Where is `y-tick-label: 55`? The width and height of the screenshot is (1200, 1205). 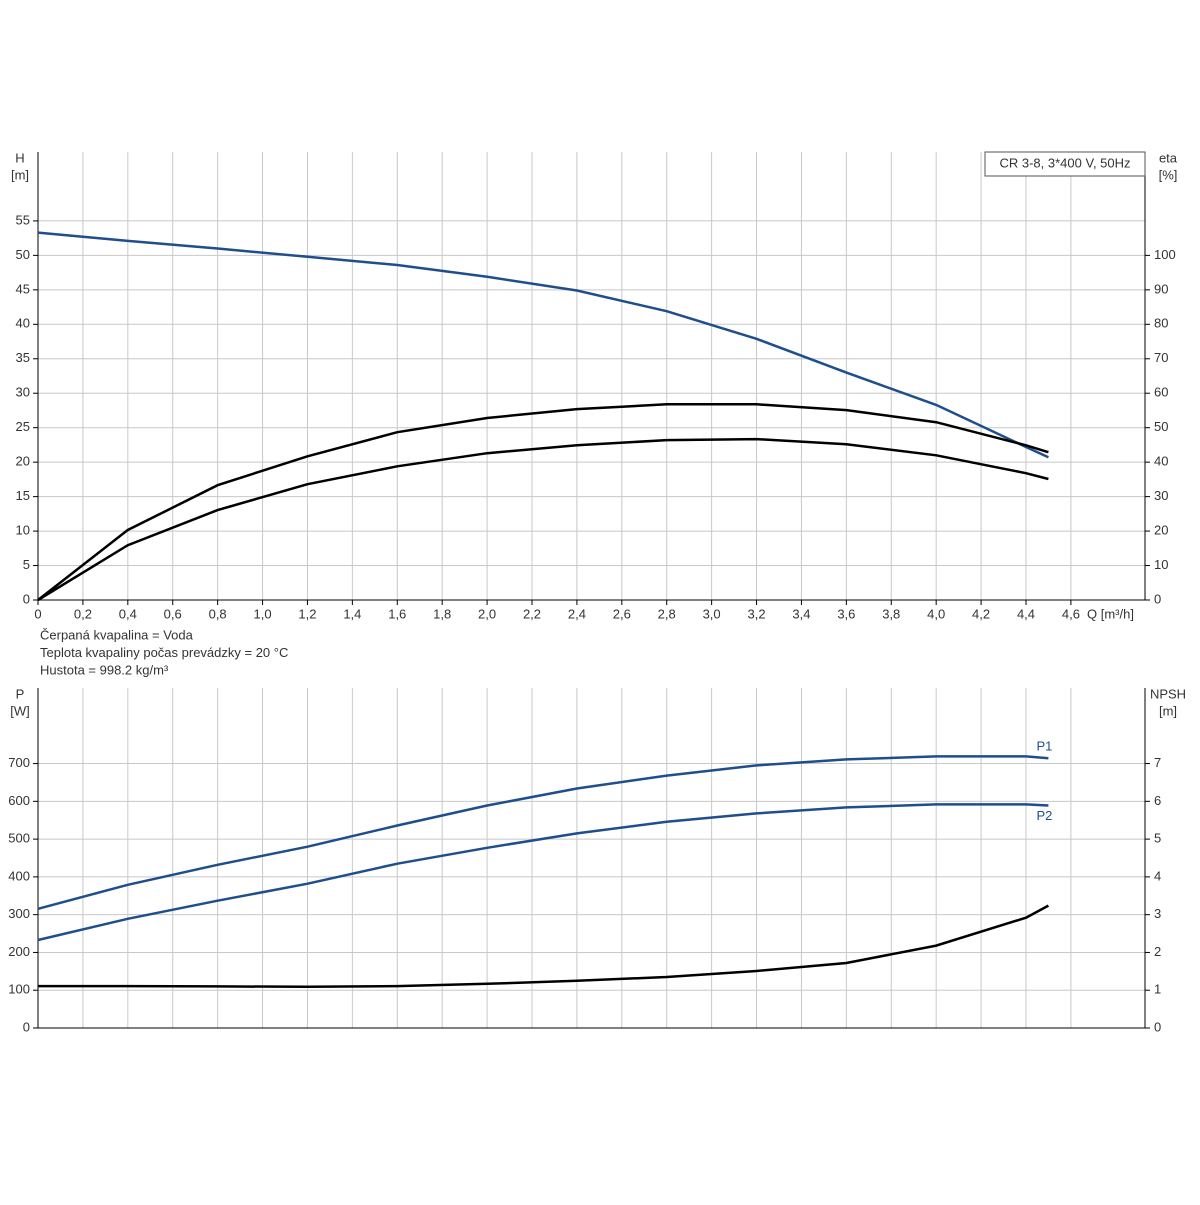
y-tick-label: 55 is located at coordinates (23, 219).